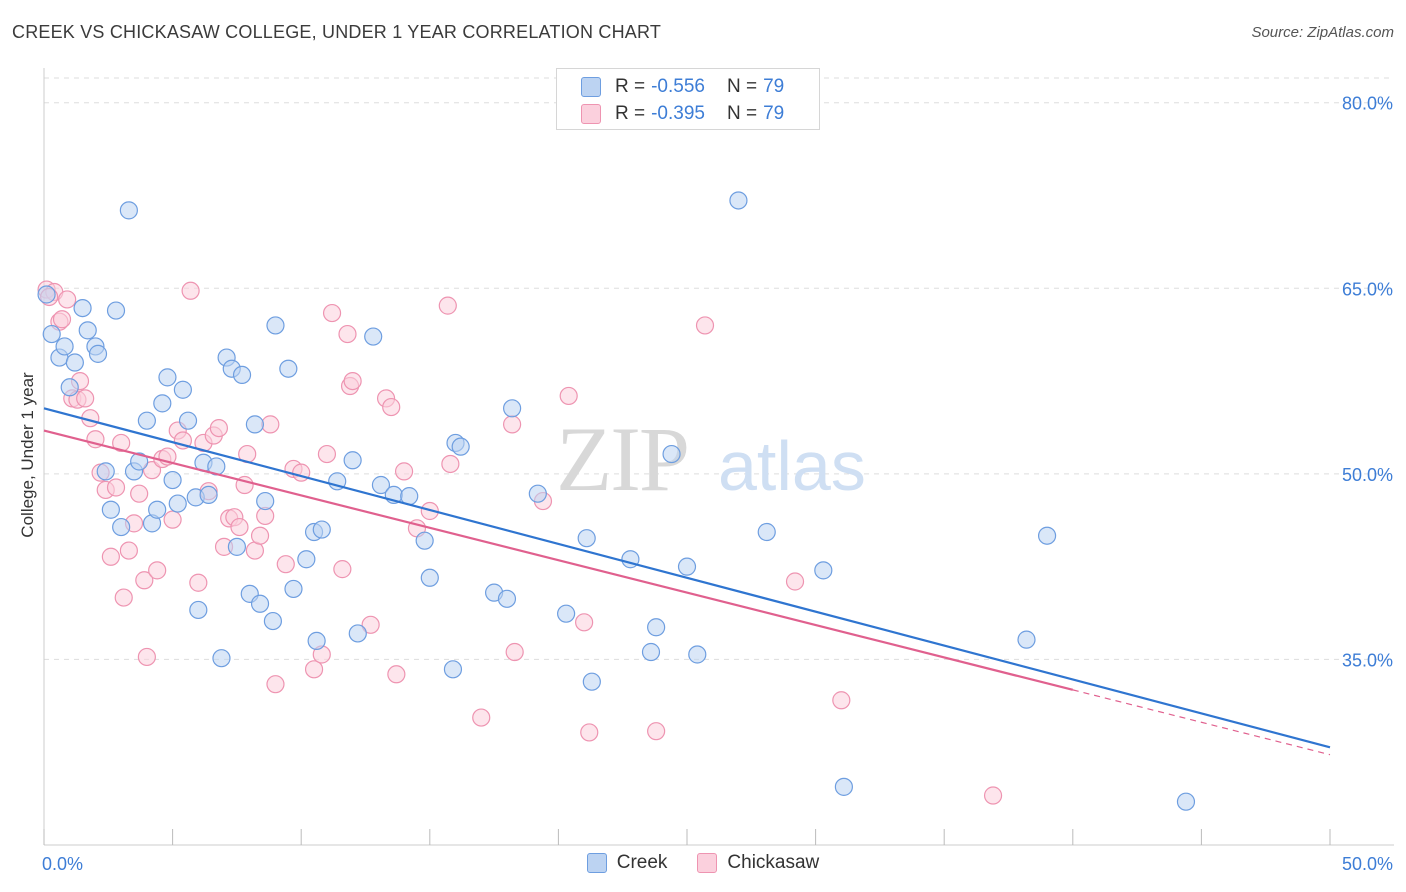  Describe the element at coordinates (711, 459) in the screenshot. I see `watermark: ZIP atlas` at that location.